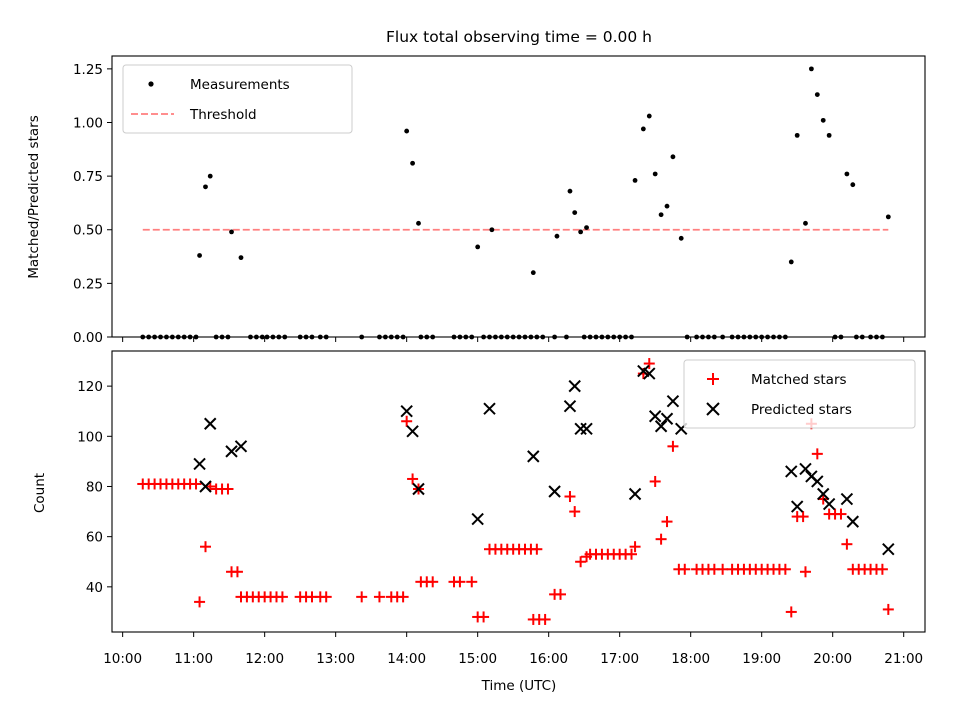 Image resolution: width=960 pixels, height=720 pixels. Describe the element at coordinates (88, 123) in the screenshot. I see `top-y-tick-label: 1.00` at that location.